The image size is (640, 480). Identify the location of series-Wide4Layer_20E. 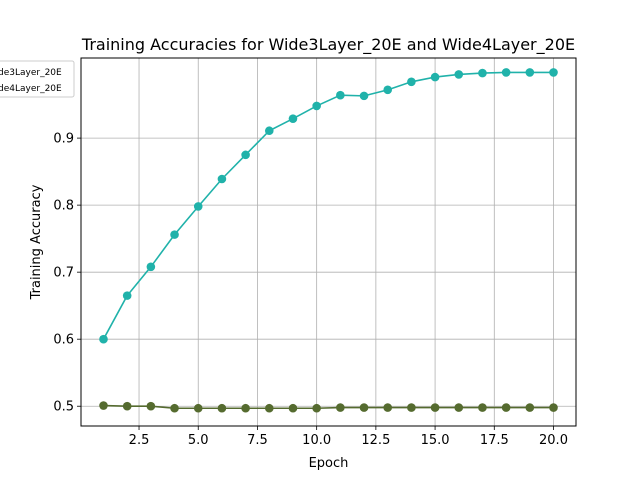
(328, 407).